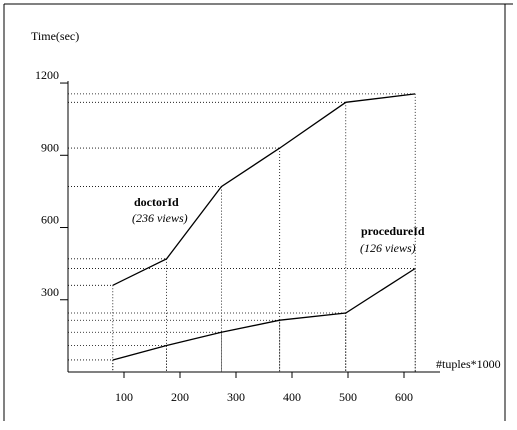 The height and width of the screenshot is (430, 517). What do you see at coordinates (404, 397) in the screenshot?
I see `x-tick-label-600: 600` at bounding box center [404, 397].